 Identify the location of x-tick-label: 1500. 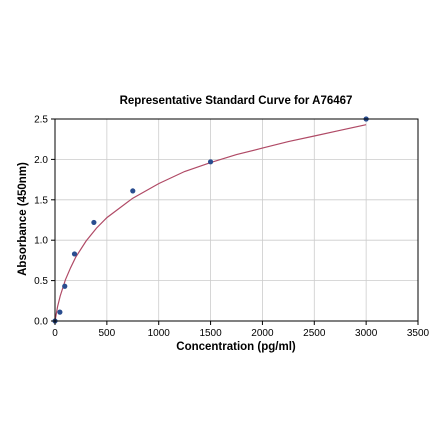
(210, 333).